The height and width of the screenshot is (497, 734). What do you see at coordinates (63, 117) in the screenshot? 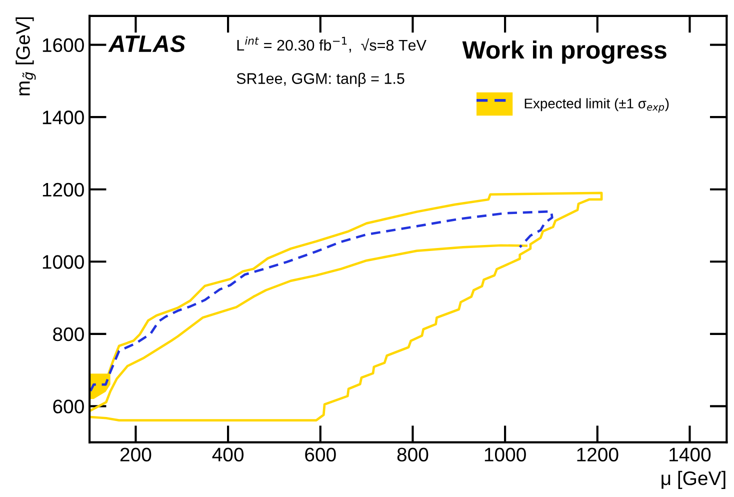
I see `y-tick-label: 1400` at bounding box center [63, 117].